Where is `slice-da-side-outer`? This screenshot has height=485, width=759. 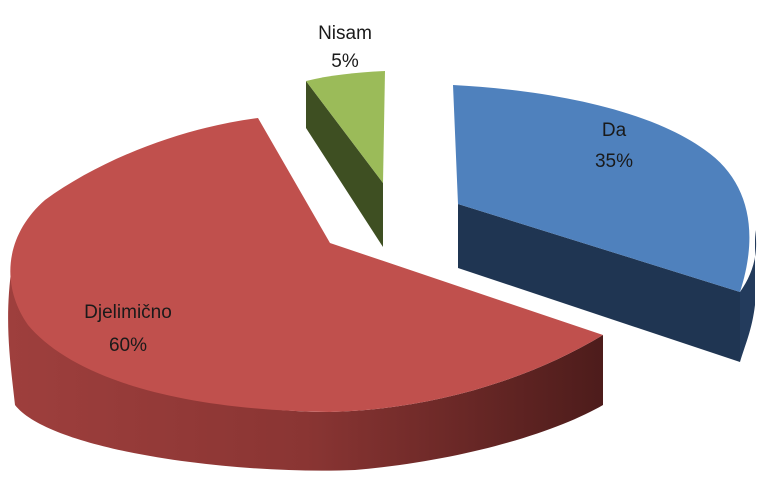
slice-da-side-outer is located at coordinates (748, 296).